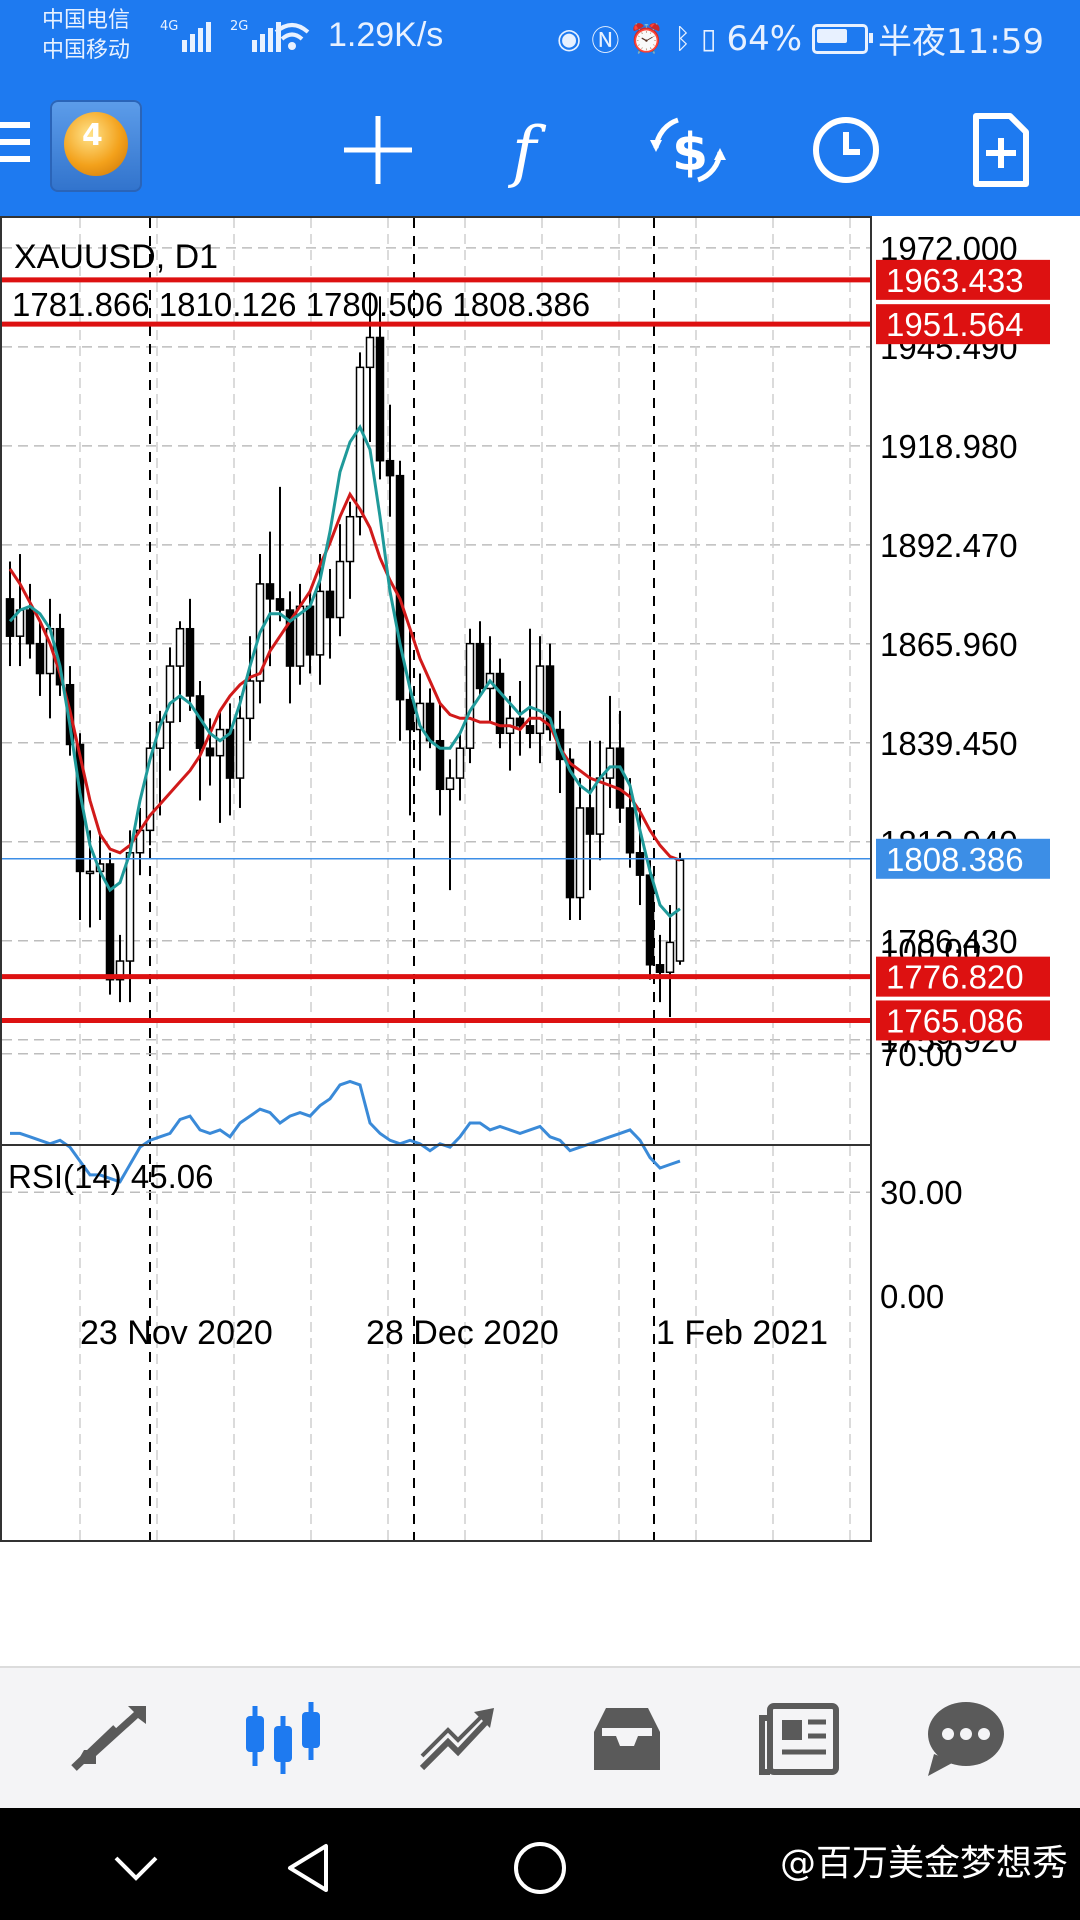  Describe the element at coordinates (540, 1738) in the screenshot. I see `bottom-navigation` at that location.